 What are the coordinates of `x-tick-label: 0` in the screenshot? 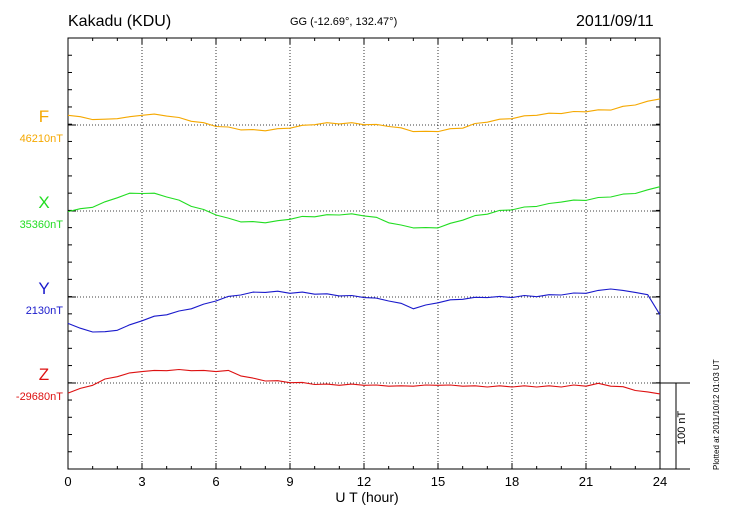 It's located at (67, 481).